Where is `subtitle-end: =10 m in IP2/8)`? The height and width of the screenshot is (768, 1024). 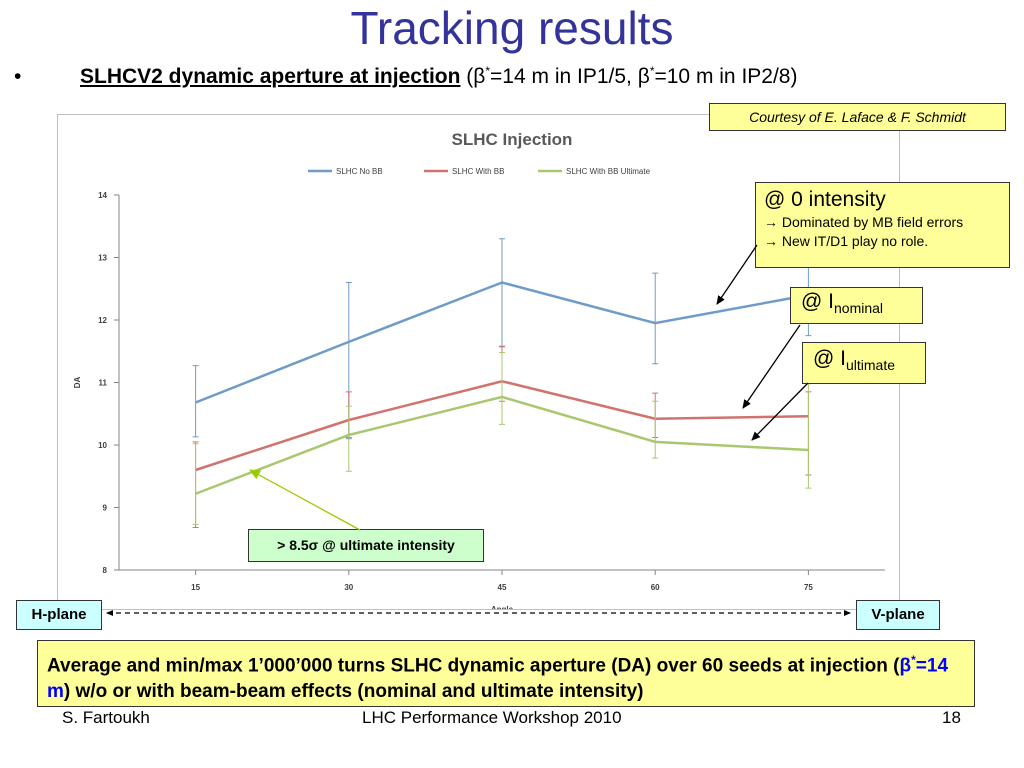
subtitle-end: =10 m in IP2/8) is located at coordinates (726, 76).